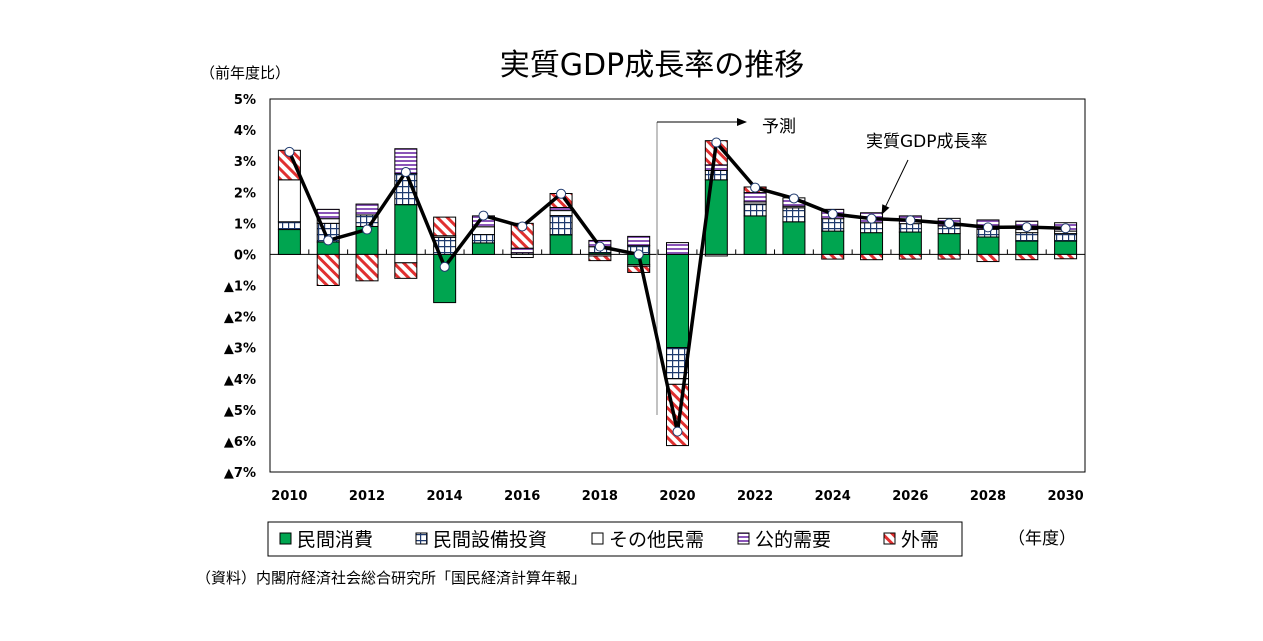 Image resolution: width=1263 pixels, height=641 pixels. What do you see at coordinates (522, 496) in the screenshot?
I see `x-tick-label: 2016` at bounding box center [522, 496].